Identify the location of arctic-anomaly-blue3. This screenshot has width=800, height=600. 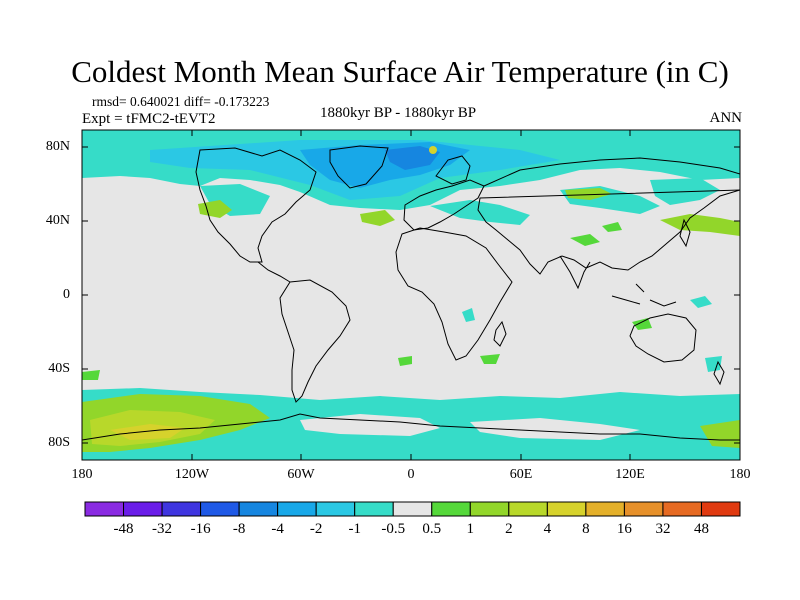
(412, 158).